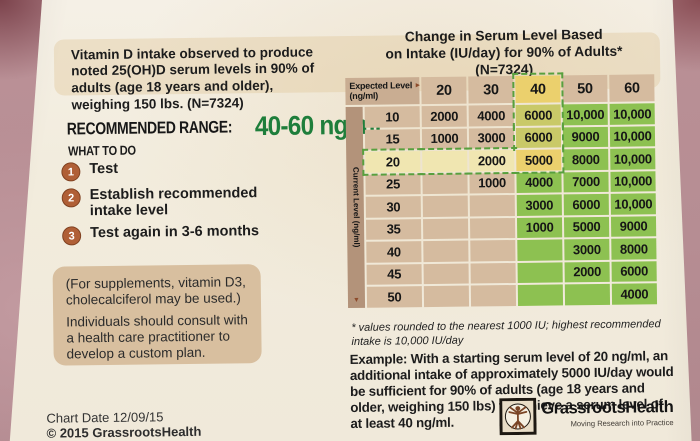 The height and width of the screenshot is (441, 700). Describe the element at coordinates (356, 300) in the screenshot. I see `down-arrow-icon: ▼` at that location.